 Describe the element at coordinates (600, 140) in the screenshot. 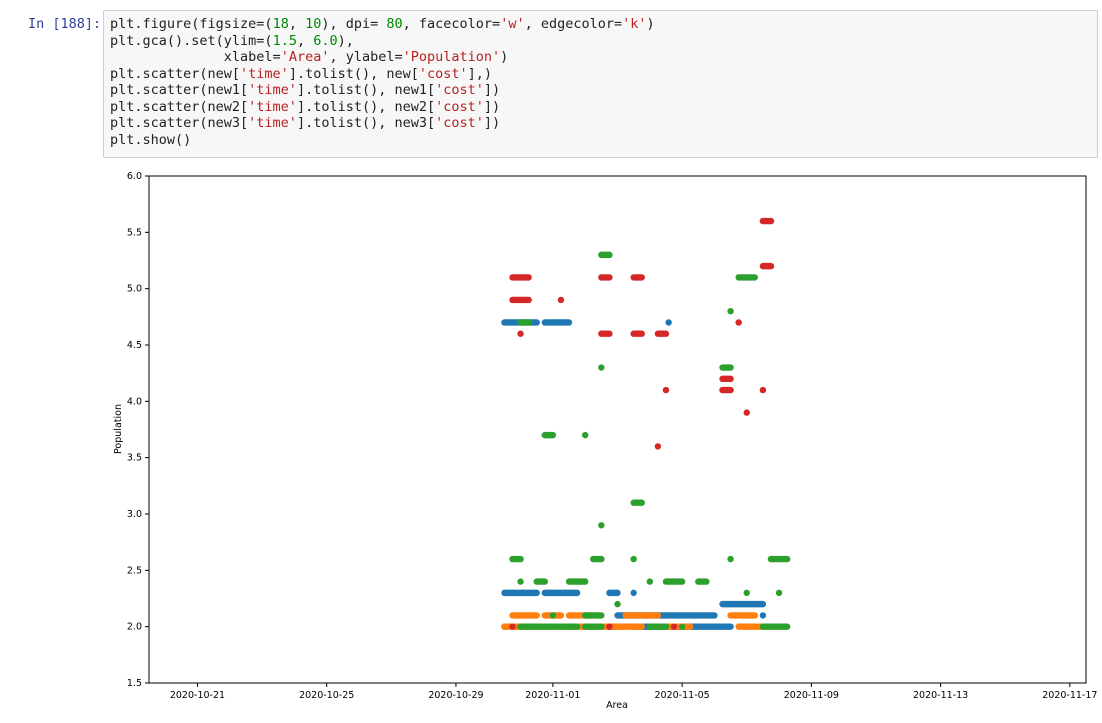

I see `code-line: plt.show()` at that location.